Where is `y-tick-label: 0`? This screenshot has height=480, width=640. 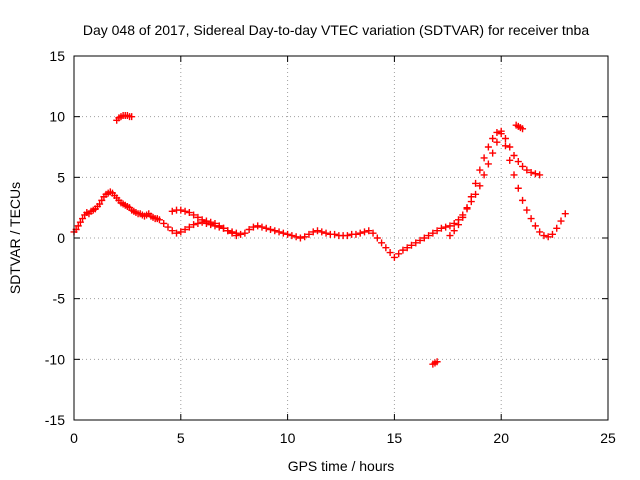
y-tick-label: 0 is located at coordinates (61, 238).